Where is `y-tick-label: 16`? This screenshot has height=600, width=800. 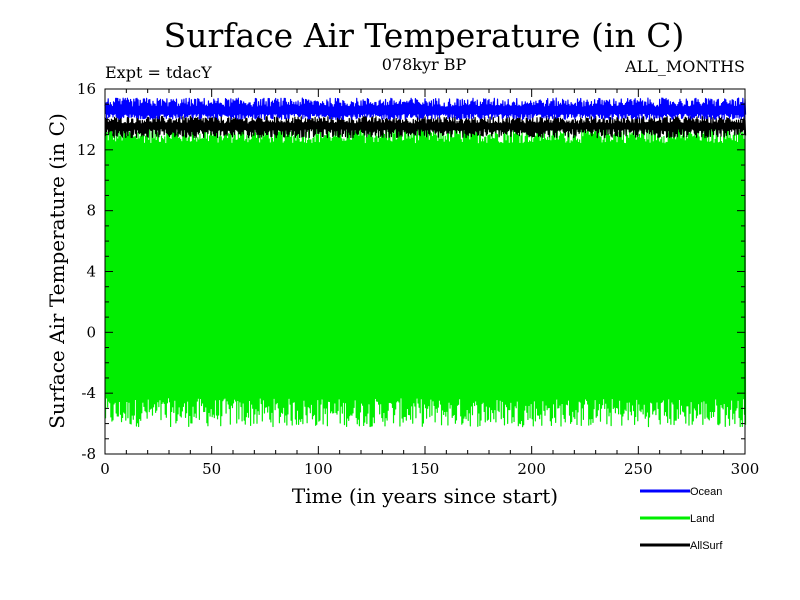 y-tick-label: 16 is located at coordinates (86, 89).